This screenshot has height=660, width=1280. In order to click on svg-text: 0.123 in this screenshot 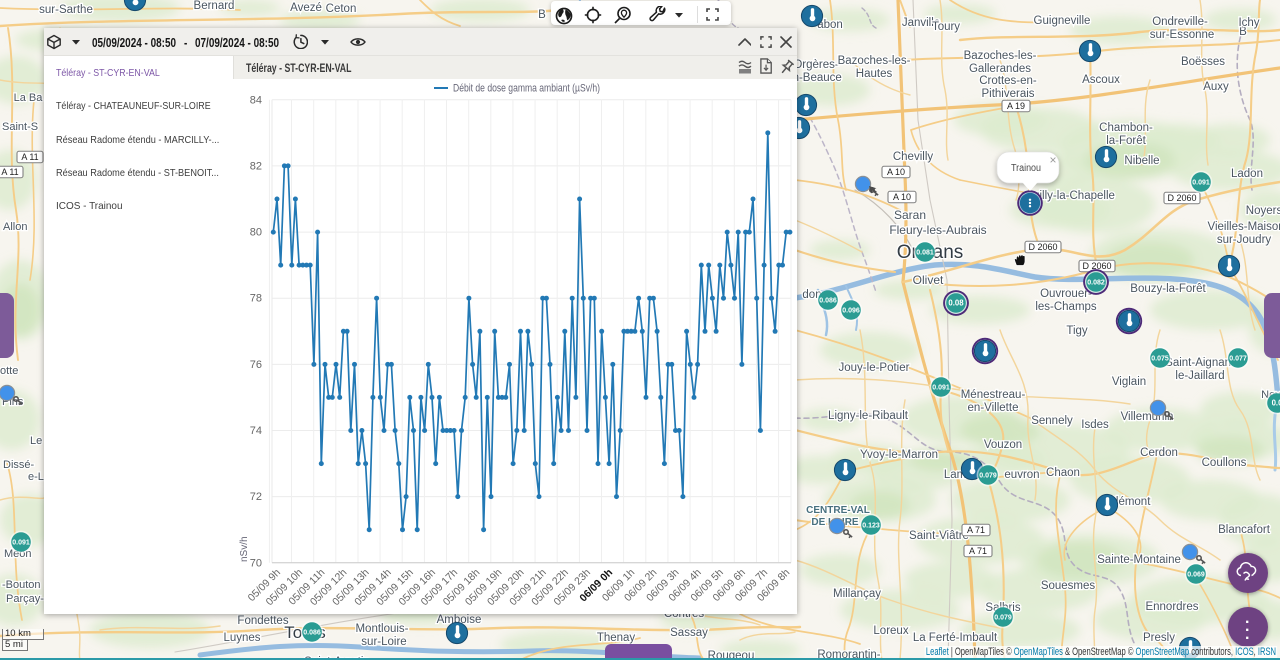, I will do `click(871, 526)`.